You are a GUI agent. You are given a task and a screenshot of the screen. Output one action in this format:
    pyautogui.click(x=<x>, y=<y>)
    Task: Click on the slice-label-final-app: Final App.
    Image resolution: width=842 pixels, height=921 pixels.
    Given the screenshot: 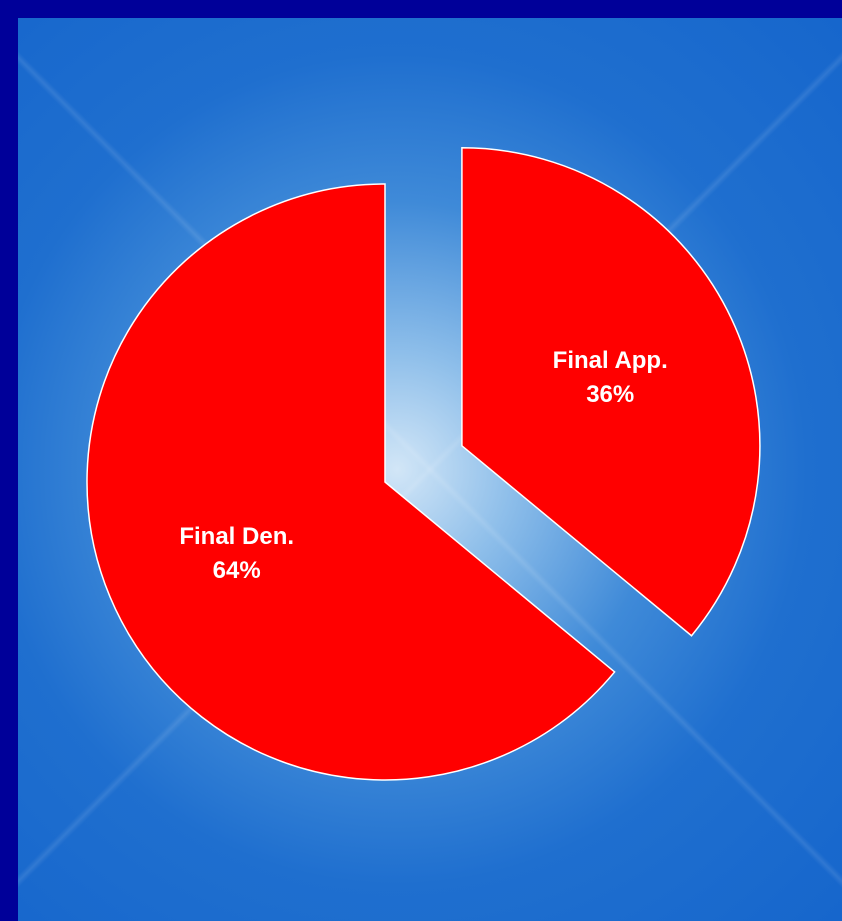 What is the action you would take?
    pyautogui.click(x=610, y=360)
    